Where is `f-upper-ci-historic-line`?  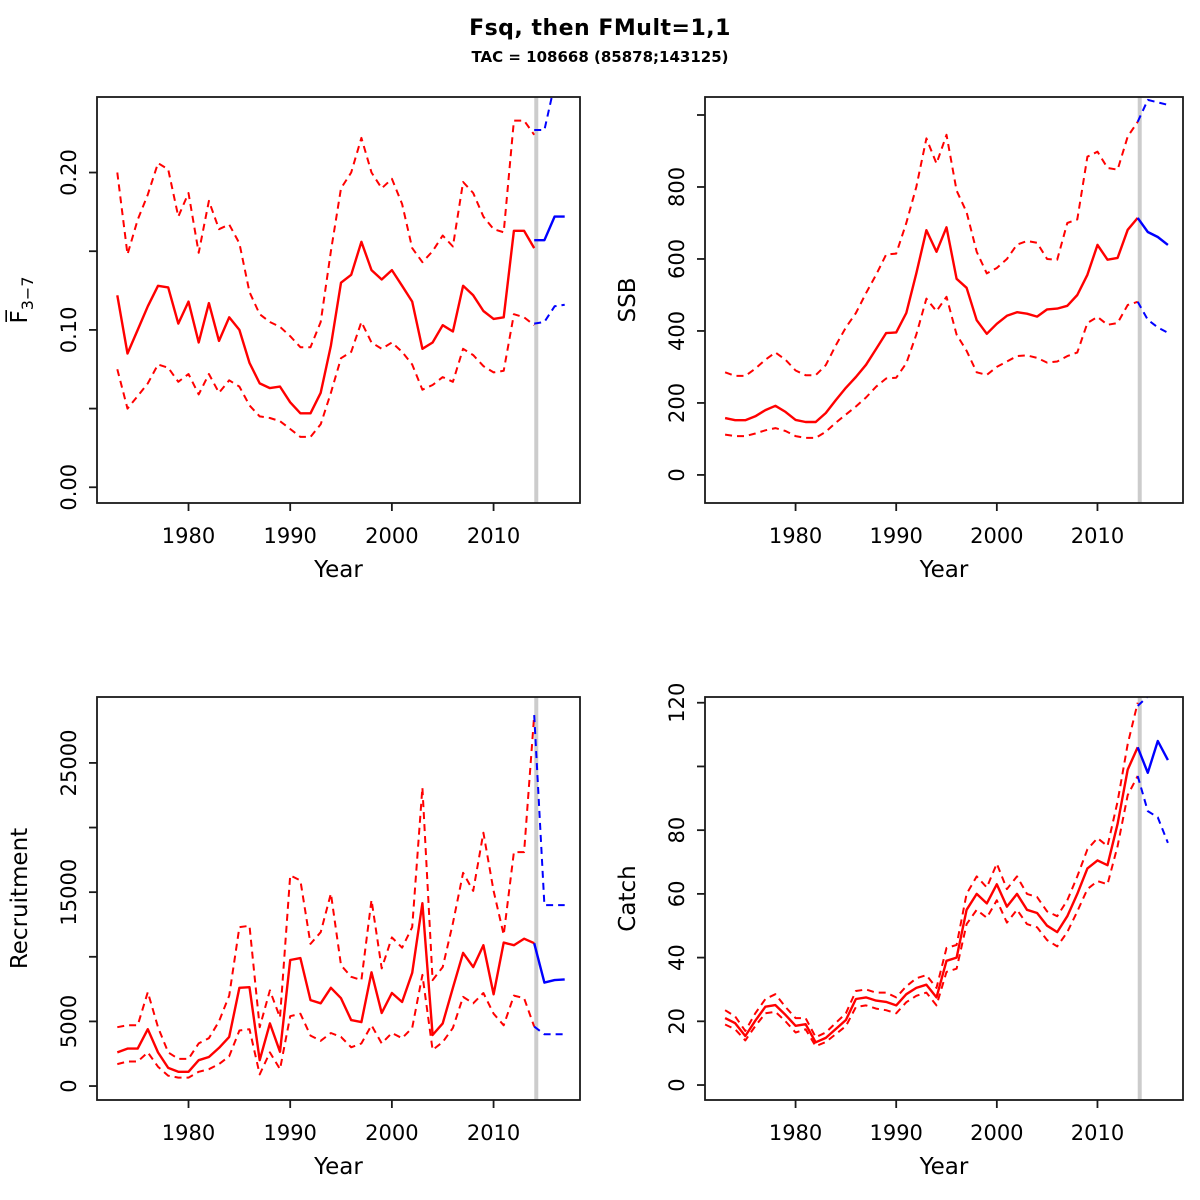
f-upper-ci-historic-line is located at coordinates (326, 234).